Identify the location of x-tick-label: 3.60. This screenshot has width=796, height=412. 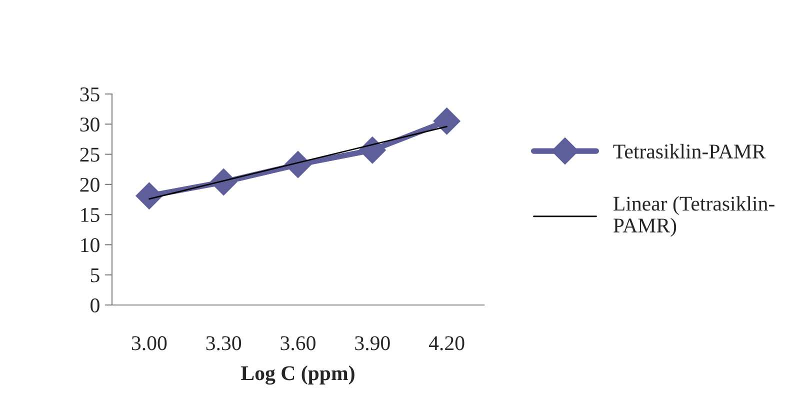
(298, 343).